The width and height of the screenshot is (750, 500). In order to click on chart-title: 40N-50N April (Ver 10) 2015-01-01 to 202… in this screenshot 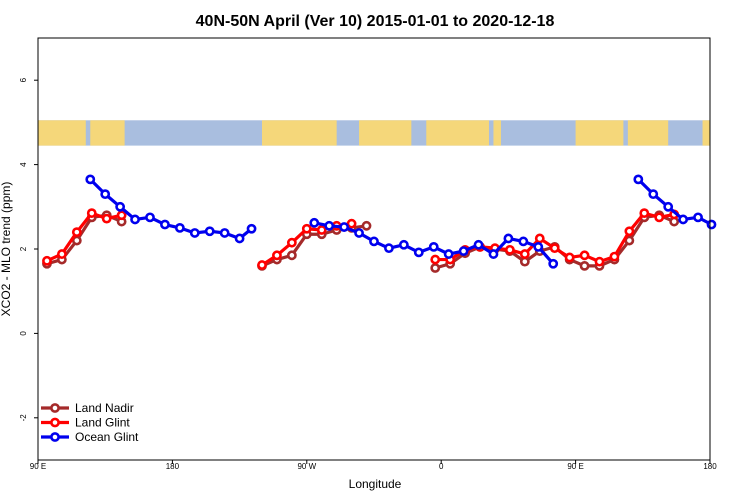, I will do `click(375, 21)`.